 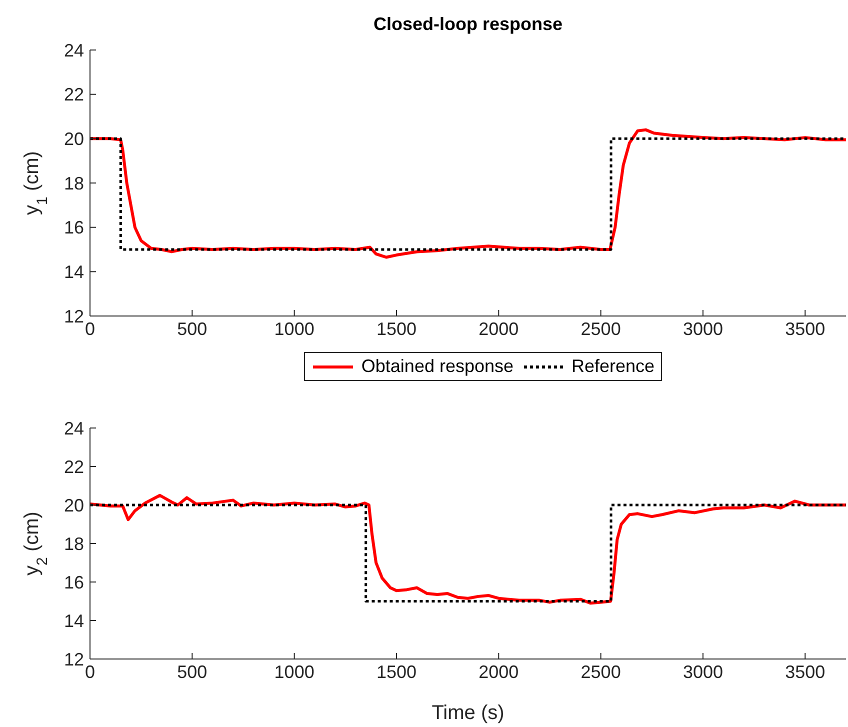 I want to click on chart-title: Closed-loop response, so click(x=468, y=24).